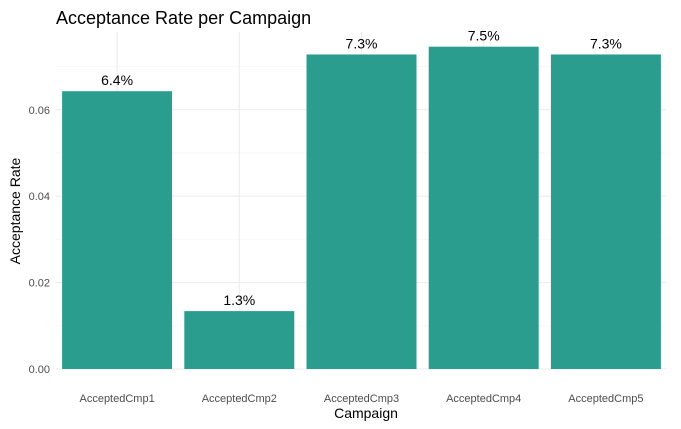 Image resolution: width=681 pixels, height=429 pixels. What do you see at coordinates (239, 300) in the screenshot?
I see `data-label-acceptedcmp2: 1.3%` at bounding box center [239, 300].